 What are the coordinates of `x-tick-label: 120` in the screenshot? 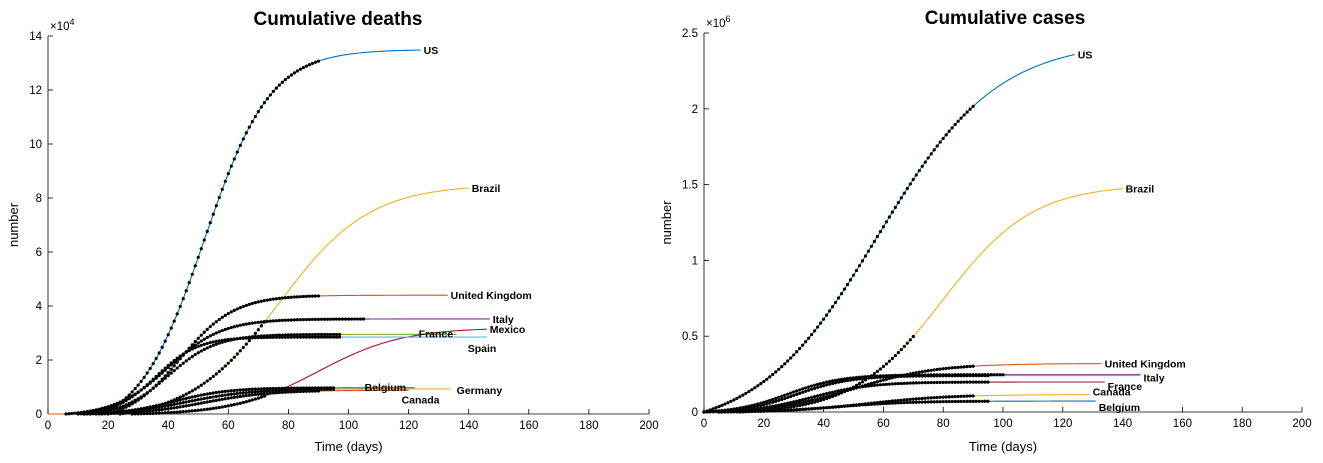 It's located at (408, 426).